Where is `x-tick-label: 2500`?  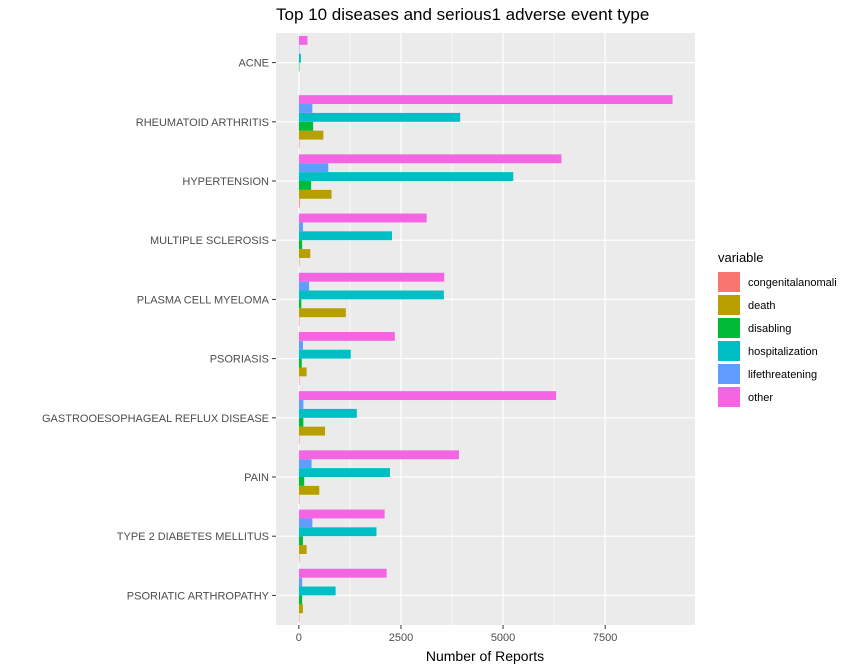 x-tick-label: 2500 is located at coordinates (401, 638).